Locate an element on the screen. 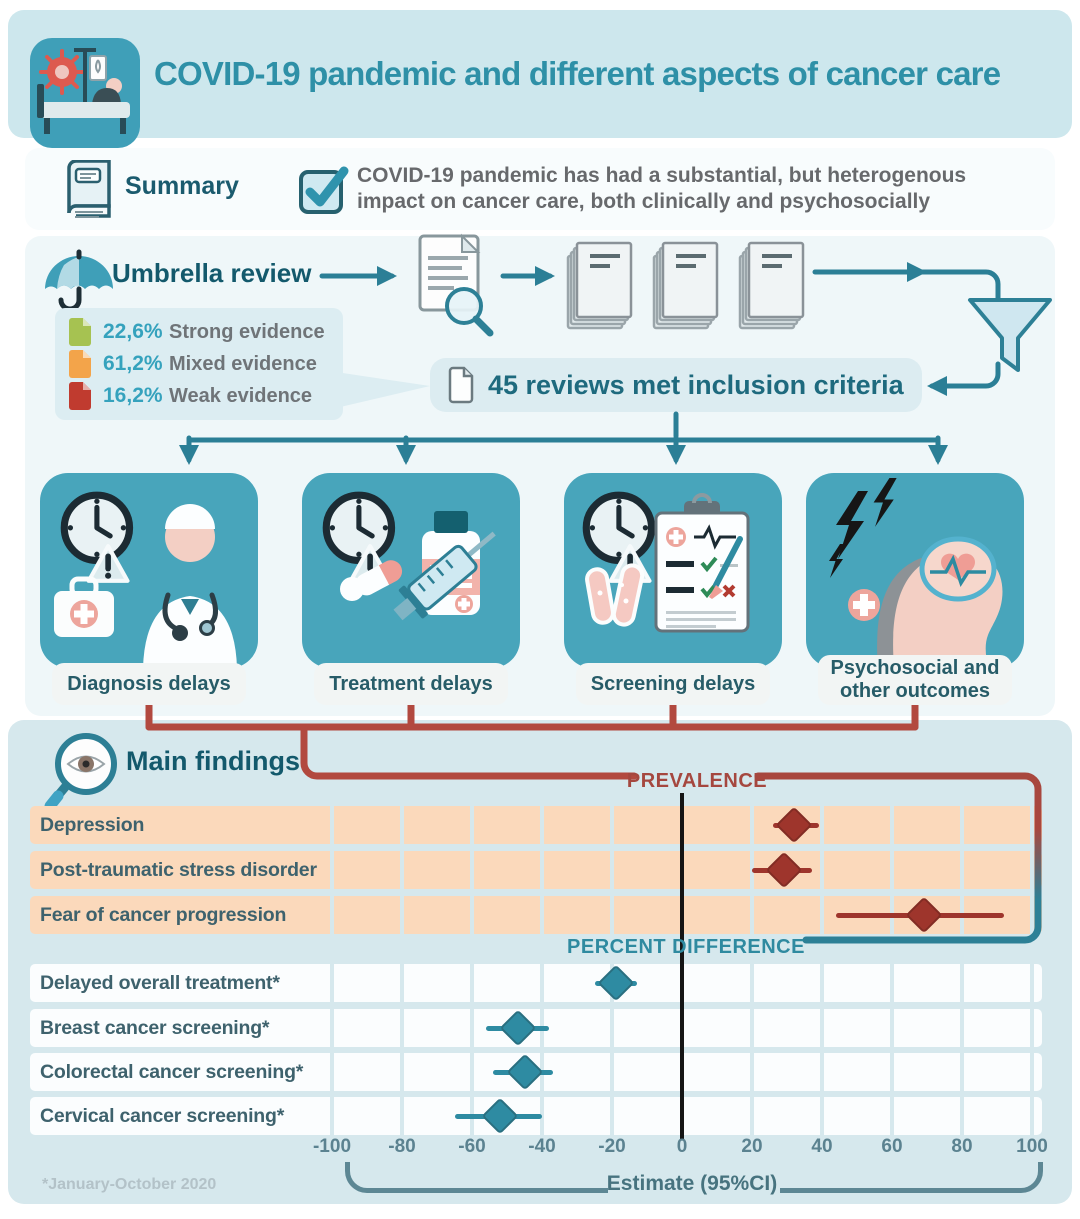  chart-row-label: Breast cancer screening* is located at coordinates (155, 1027).